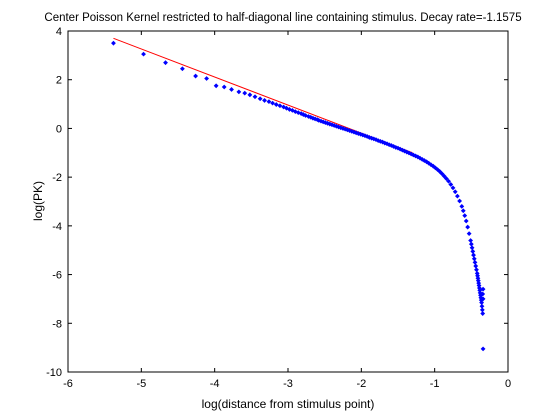 This screenshot has height=420, width=560. What do you see at coordinates (59, 32) in the screenshot?
I see `y-tick-label: 4` at bounding box center [59, 32].